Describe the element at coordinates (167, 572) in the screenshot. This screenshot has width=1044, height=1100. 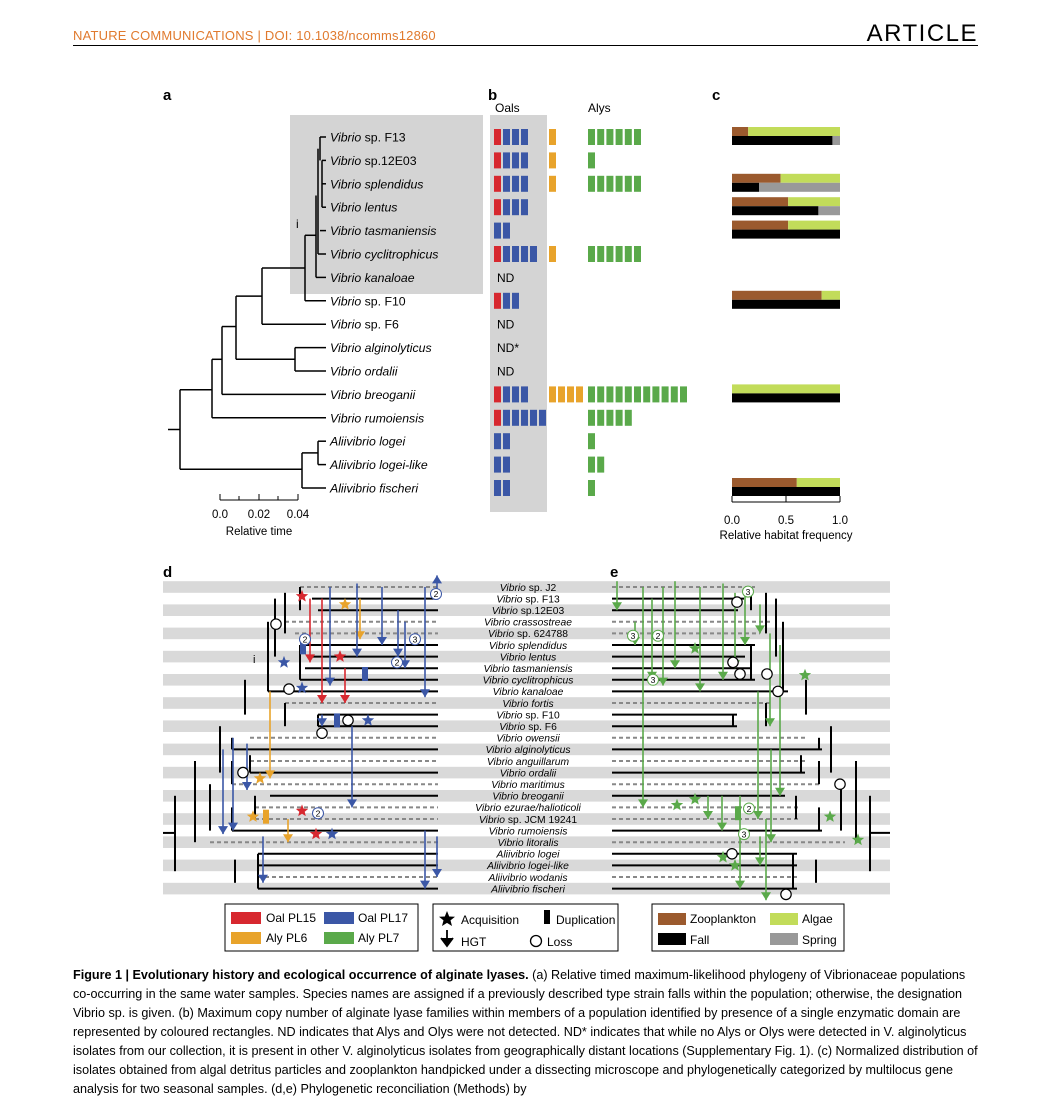
I see `panel-label-d: d` at that location.